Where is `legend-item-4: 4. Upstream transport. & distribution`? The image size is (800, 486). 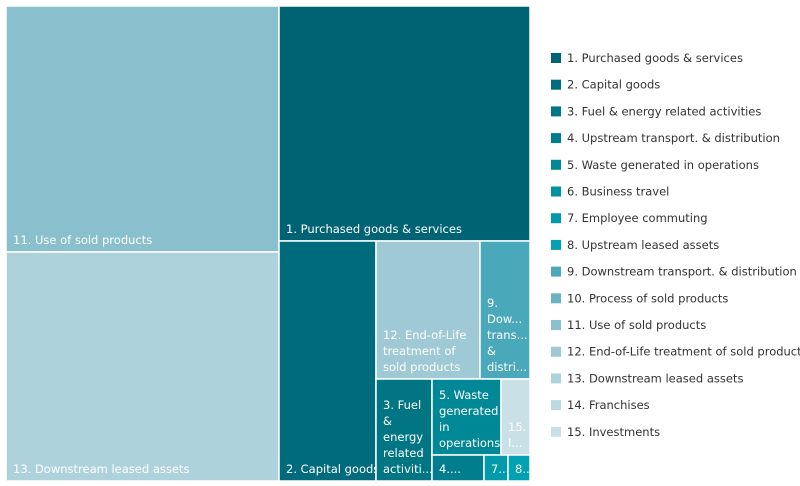
legend-item-4: 4. Upstream transport. & distribution is located at coordinates (665, 138).